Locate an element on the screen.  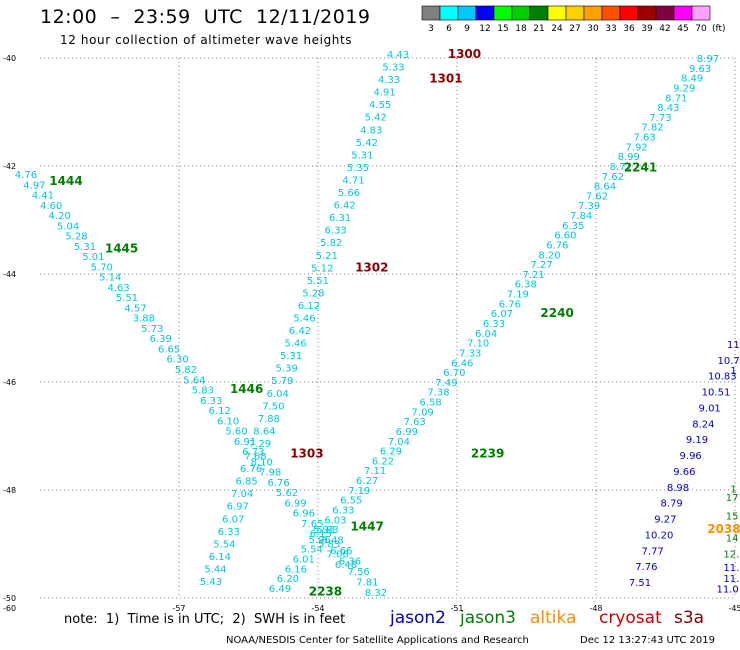
wave-height-value: 10.51 is located at coordinates (716, 393).